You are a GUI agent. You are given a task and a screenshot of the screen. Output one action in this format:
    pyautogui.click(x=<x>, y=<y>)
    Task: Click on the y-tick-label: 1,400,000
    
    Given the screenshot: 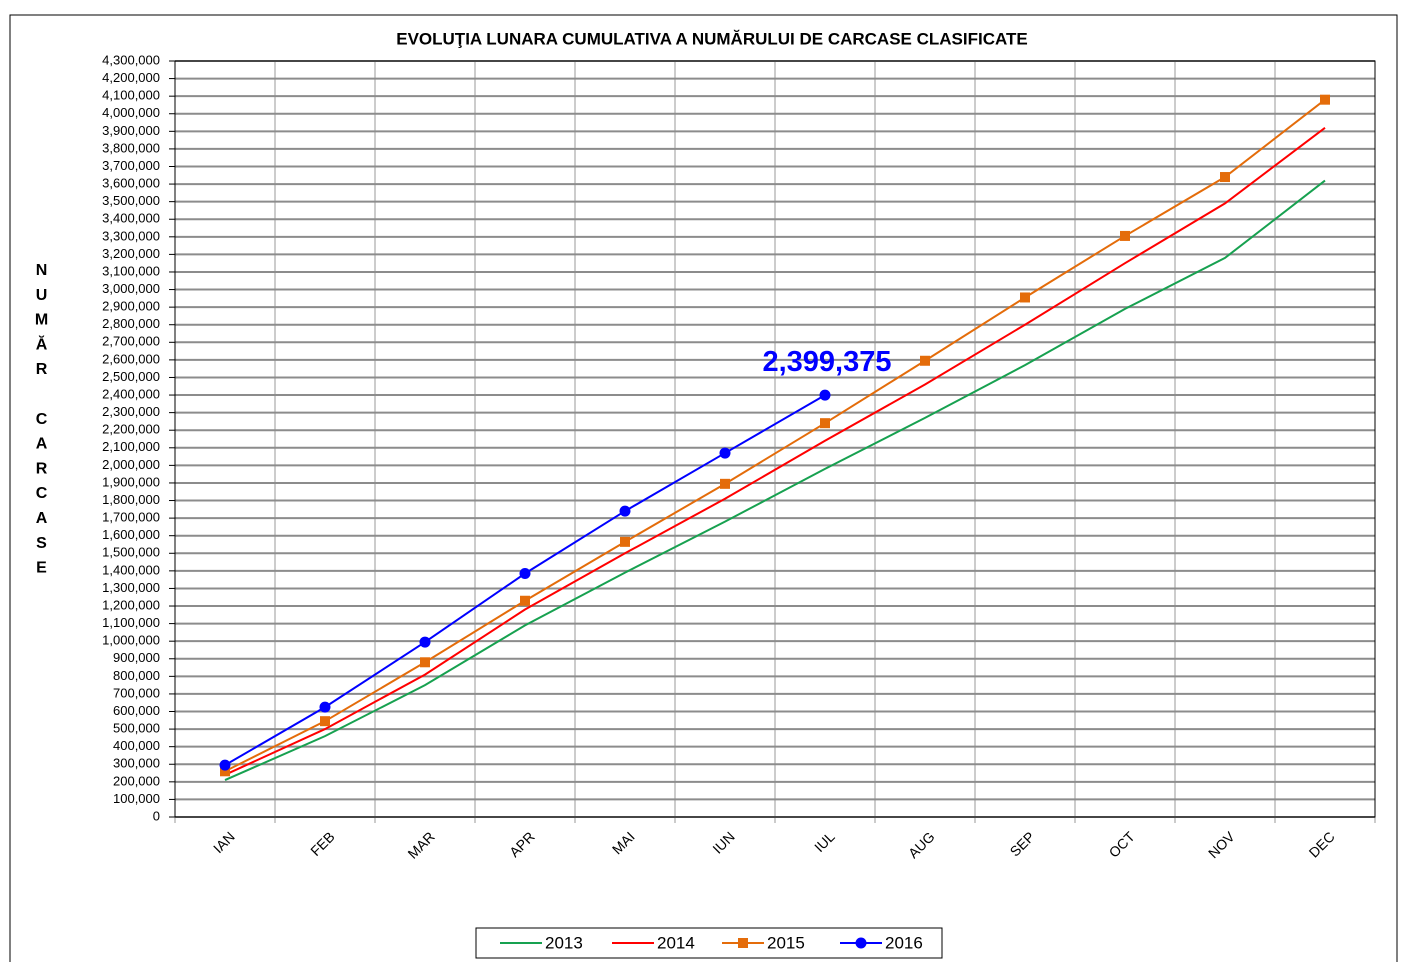 What is the action you would take?
    pyautogui.click(x=131, y=569)
    